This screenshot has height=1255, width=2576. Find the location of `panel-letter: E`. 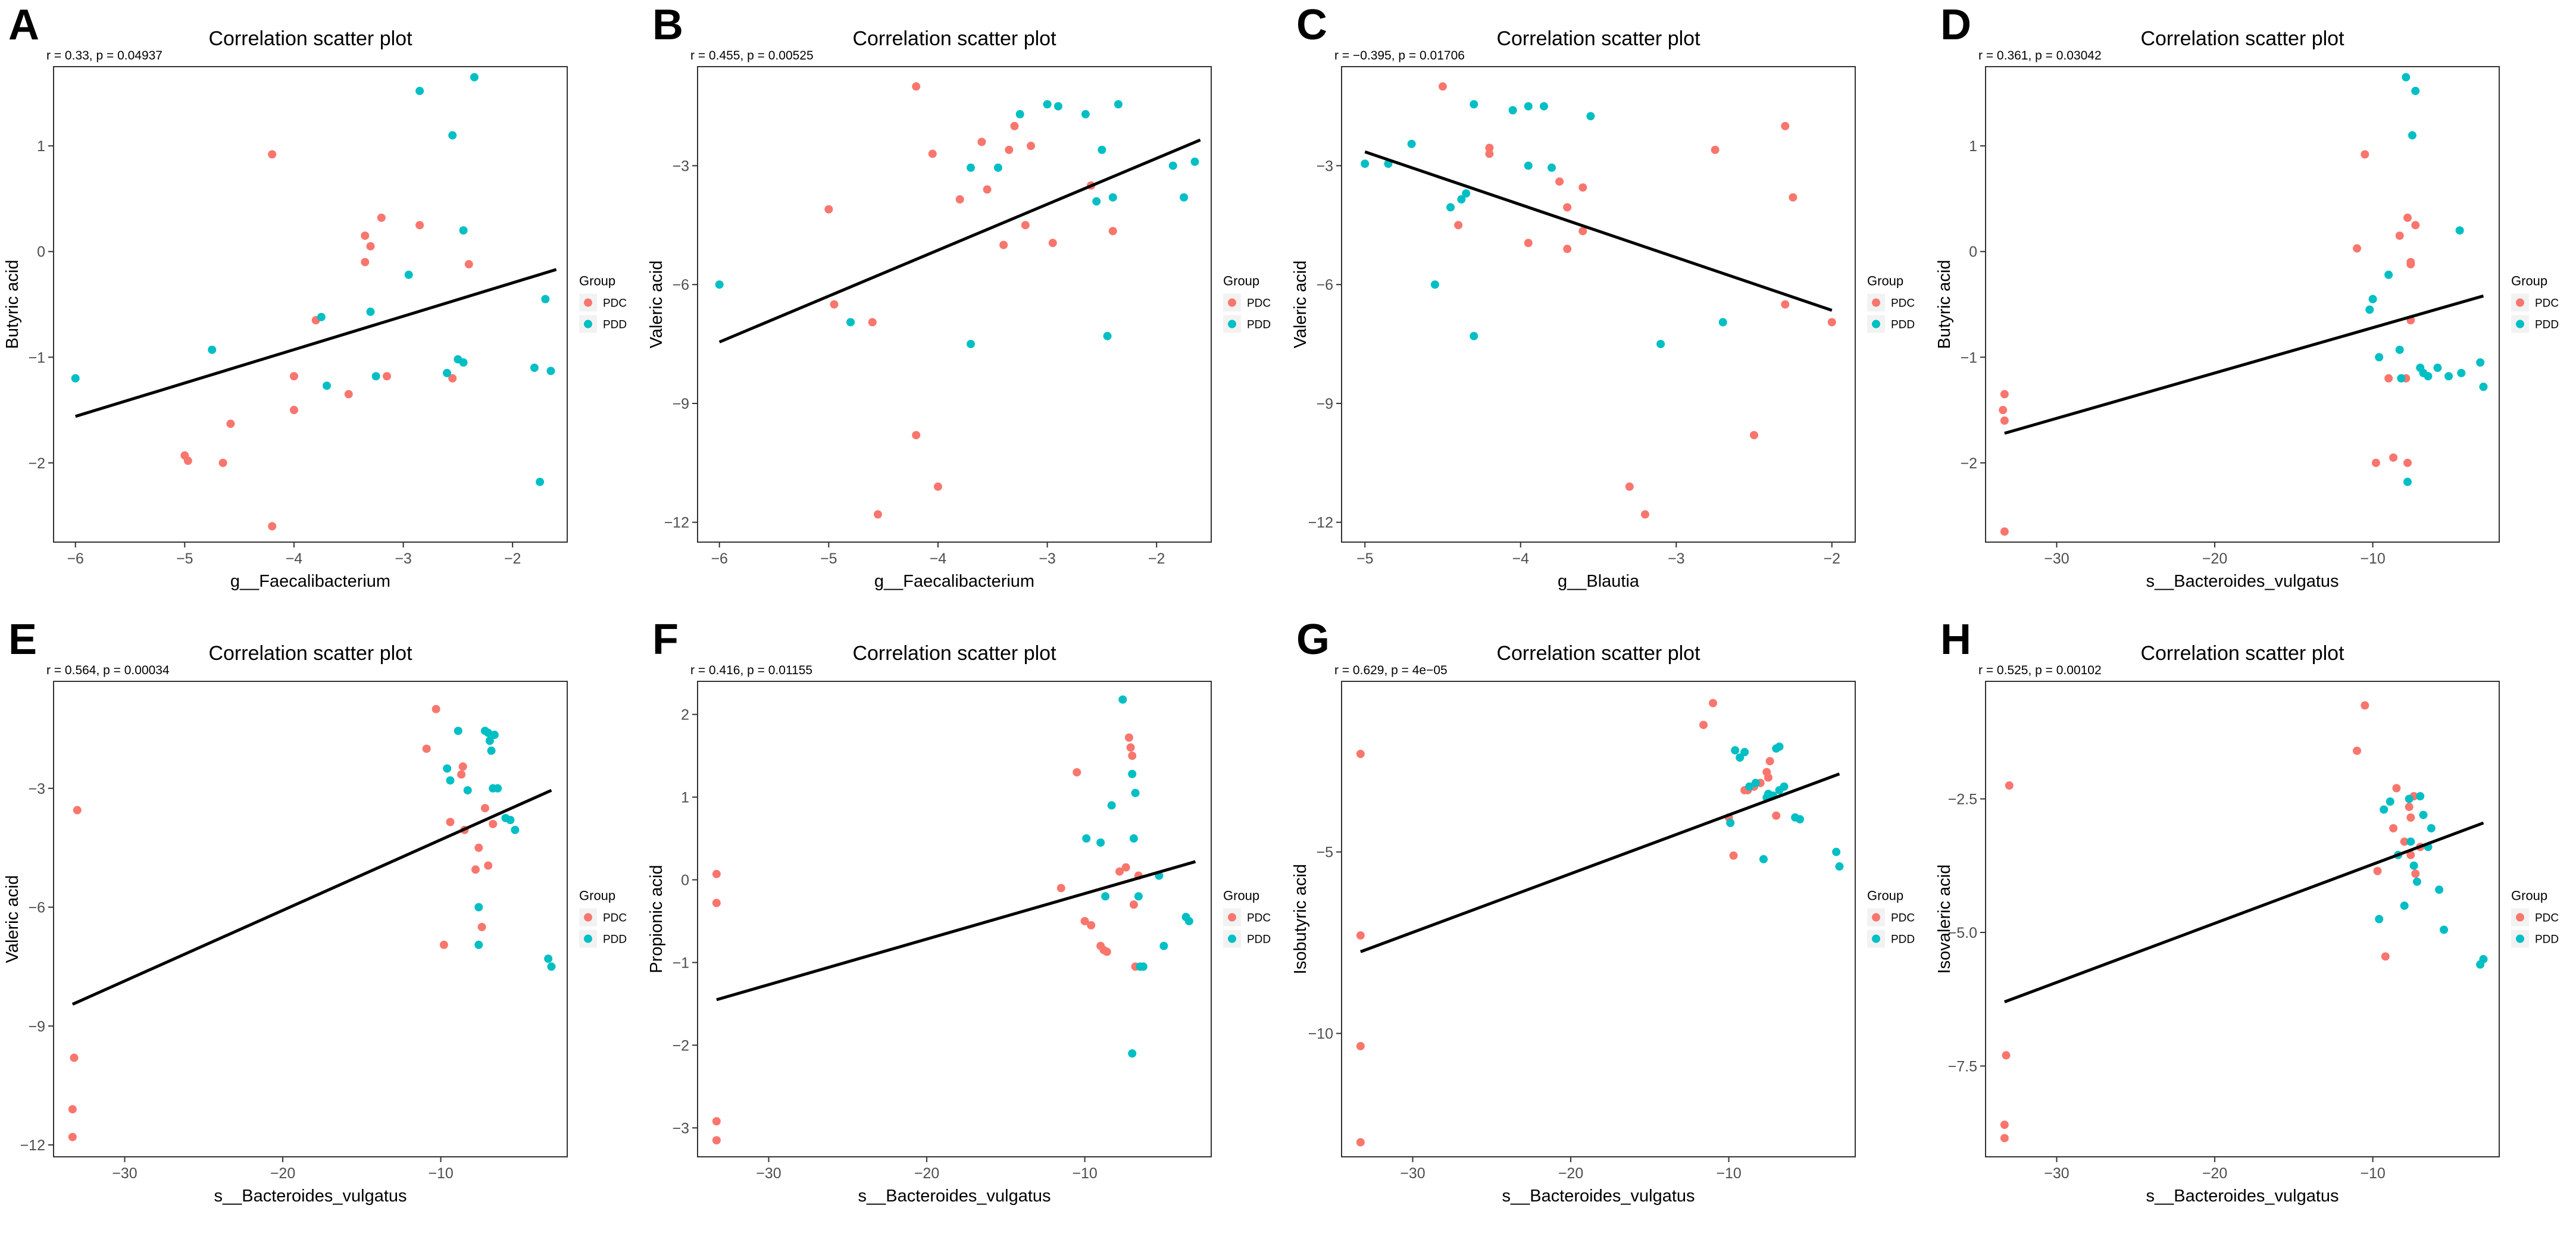

panel-letter: E is located at coordinates (22, 640).